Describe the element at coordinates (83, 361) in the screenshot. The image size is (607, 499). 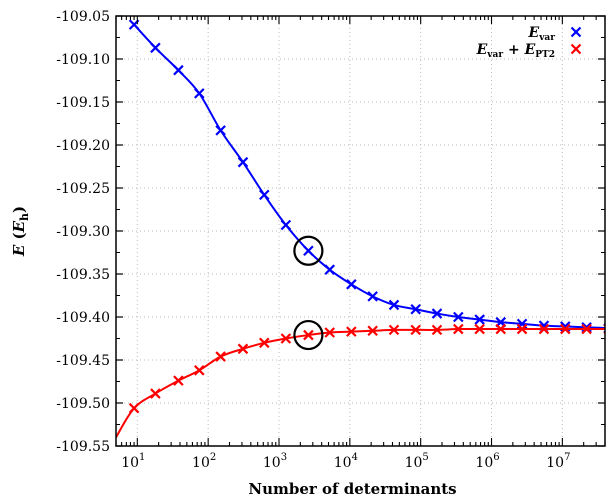
I see `y-tick-label: -109.45` at that location.